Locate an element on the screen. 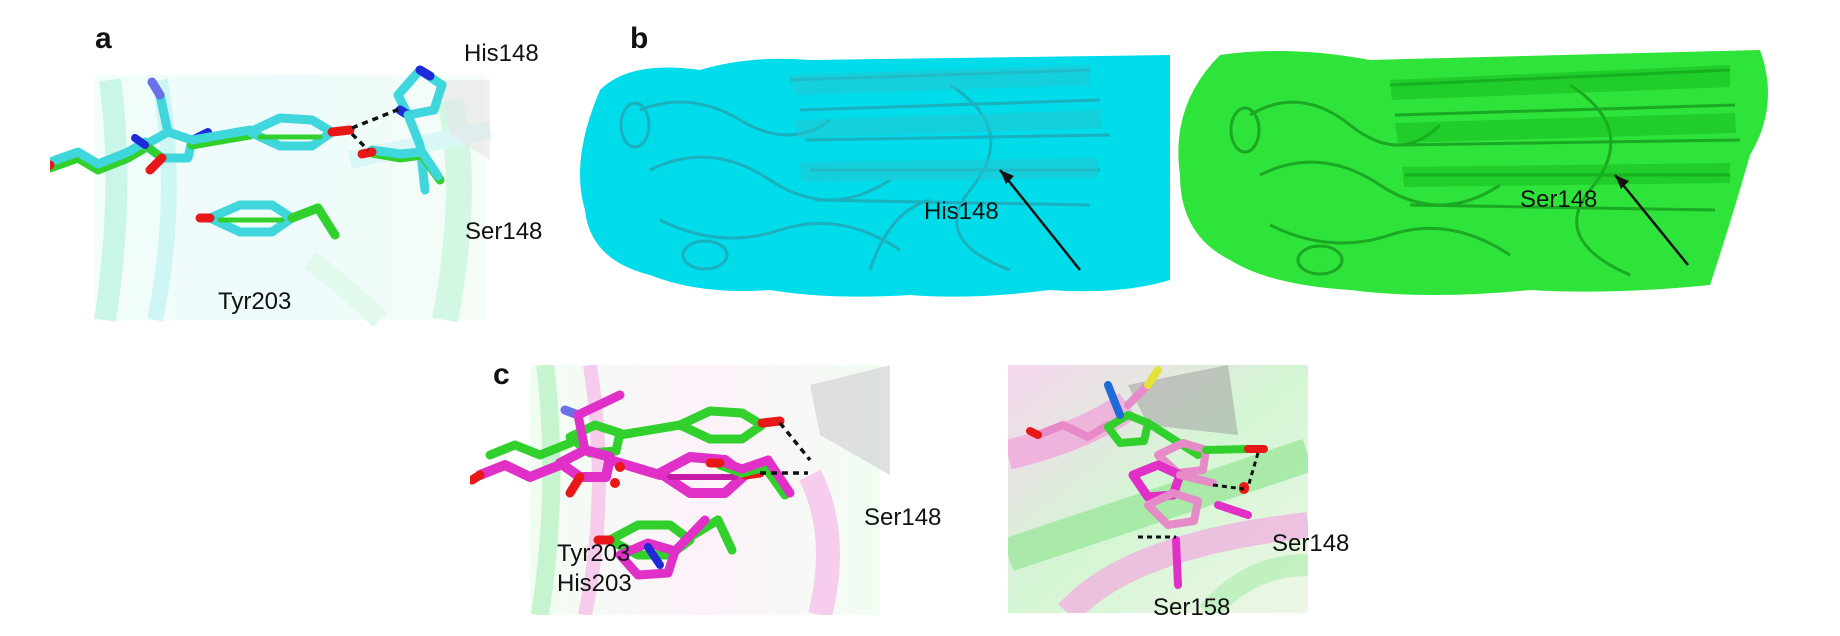 This screenshot has height=636, width=1840. panel-b-left-surface is located at coordinates (875, 176).